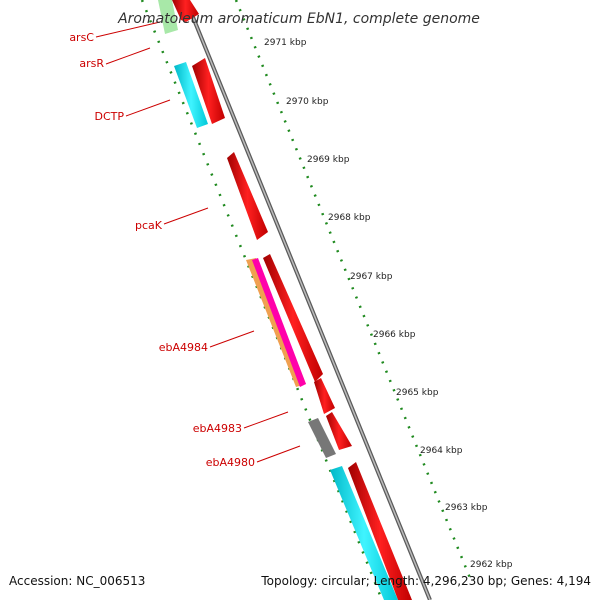 The width and height of the screenshot is (600, 600). Describe the element at coordinates (77, 581) in the screenshot. I see `accession-label: Accession: NC_006513` at that location.